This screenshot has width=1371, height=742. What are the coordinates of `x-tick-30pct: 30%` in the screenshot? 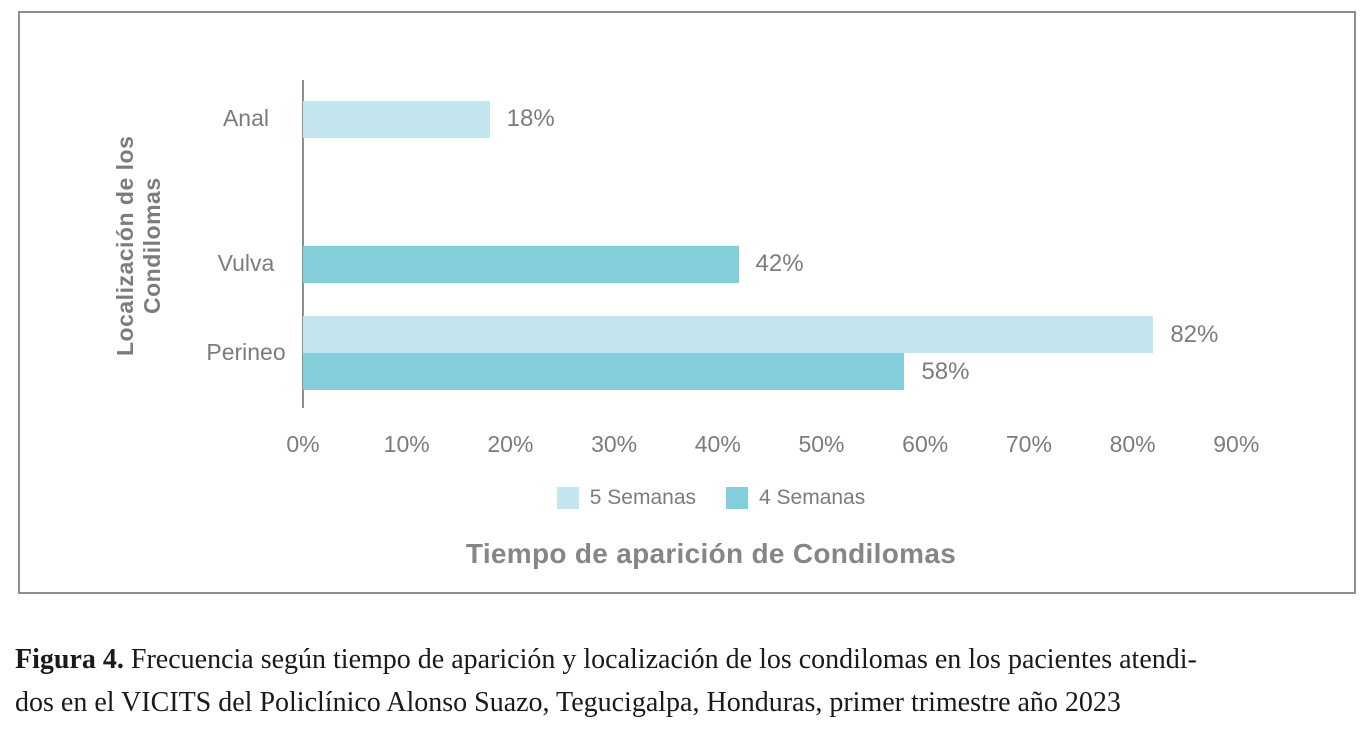 It's located at (614, 444).